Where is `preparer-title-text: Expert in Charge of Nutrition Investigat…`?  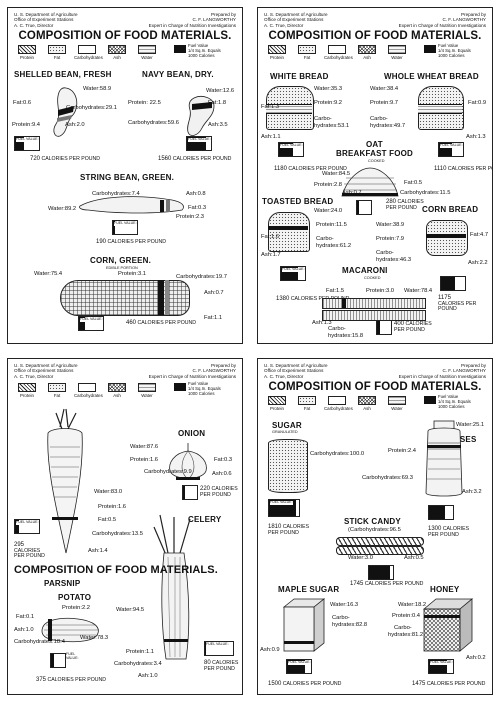 preparer-title-text: Expert in Charge of Nutrition Investigat… is located at coordinates (192, 25).